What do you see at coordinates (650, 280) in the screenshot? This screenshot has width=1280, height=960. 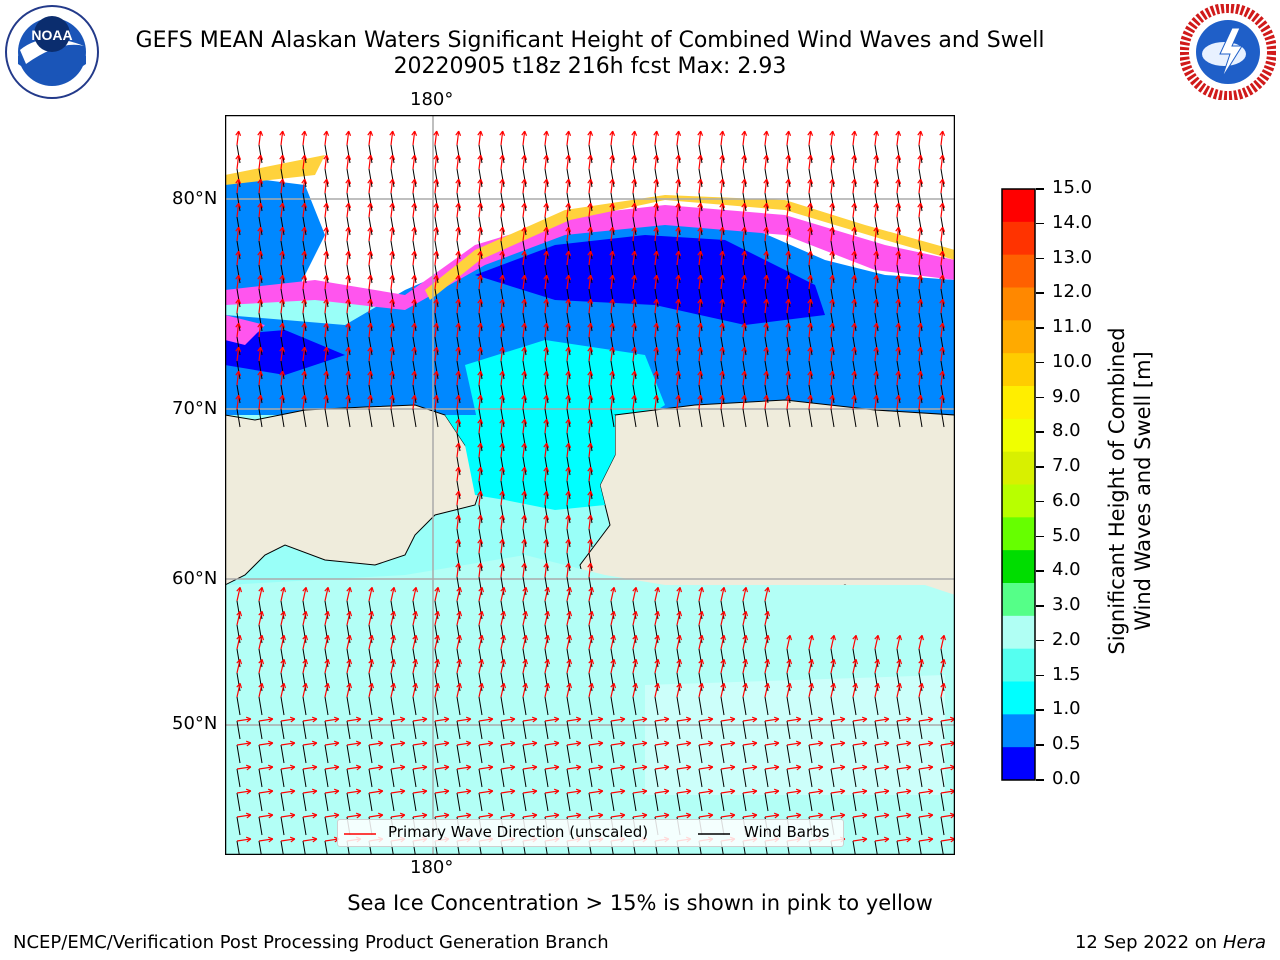 I see `wave-region-0.0` at bounding box center [650, 280].